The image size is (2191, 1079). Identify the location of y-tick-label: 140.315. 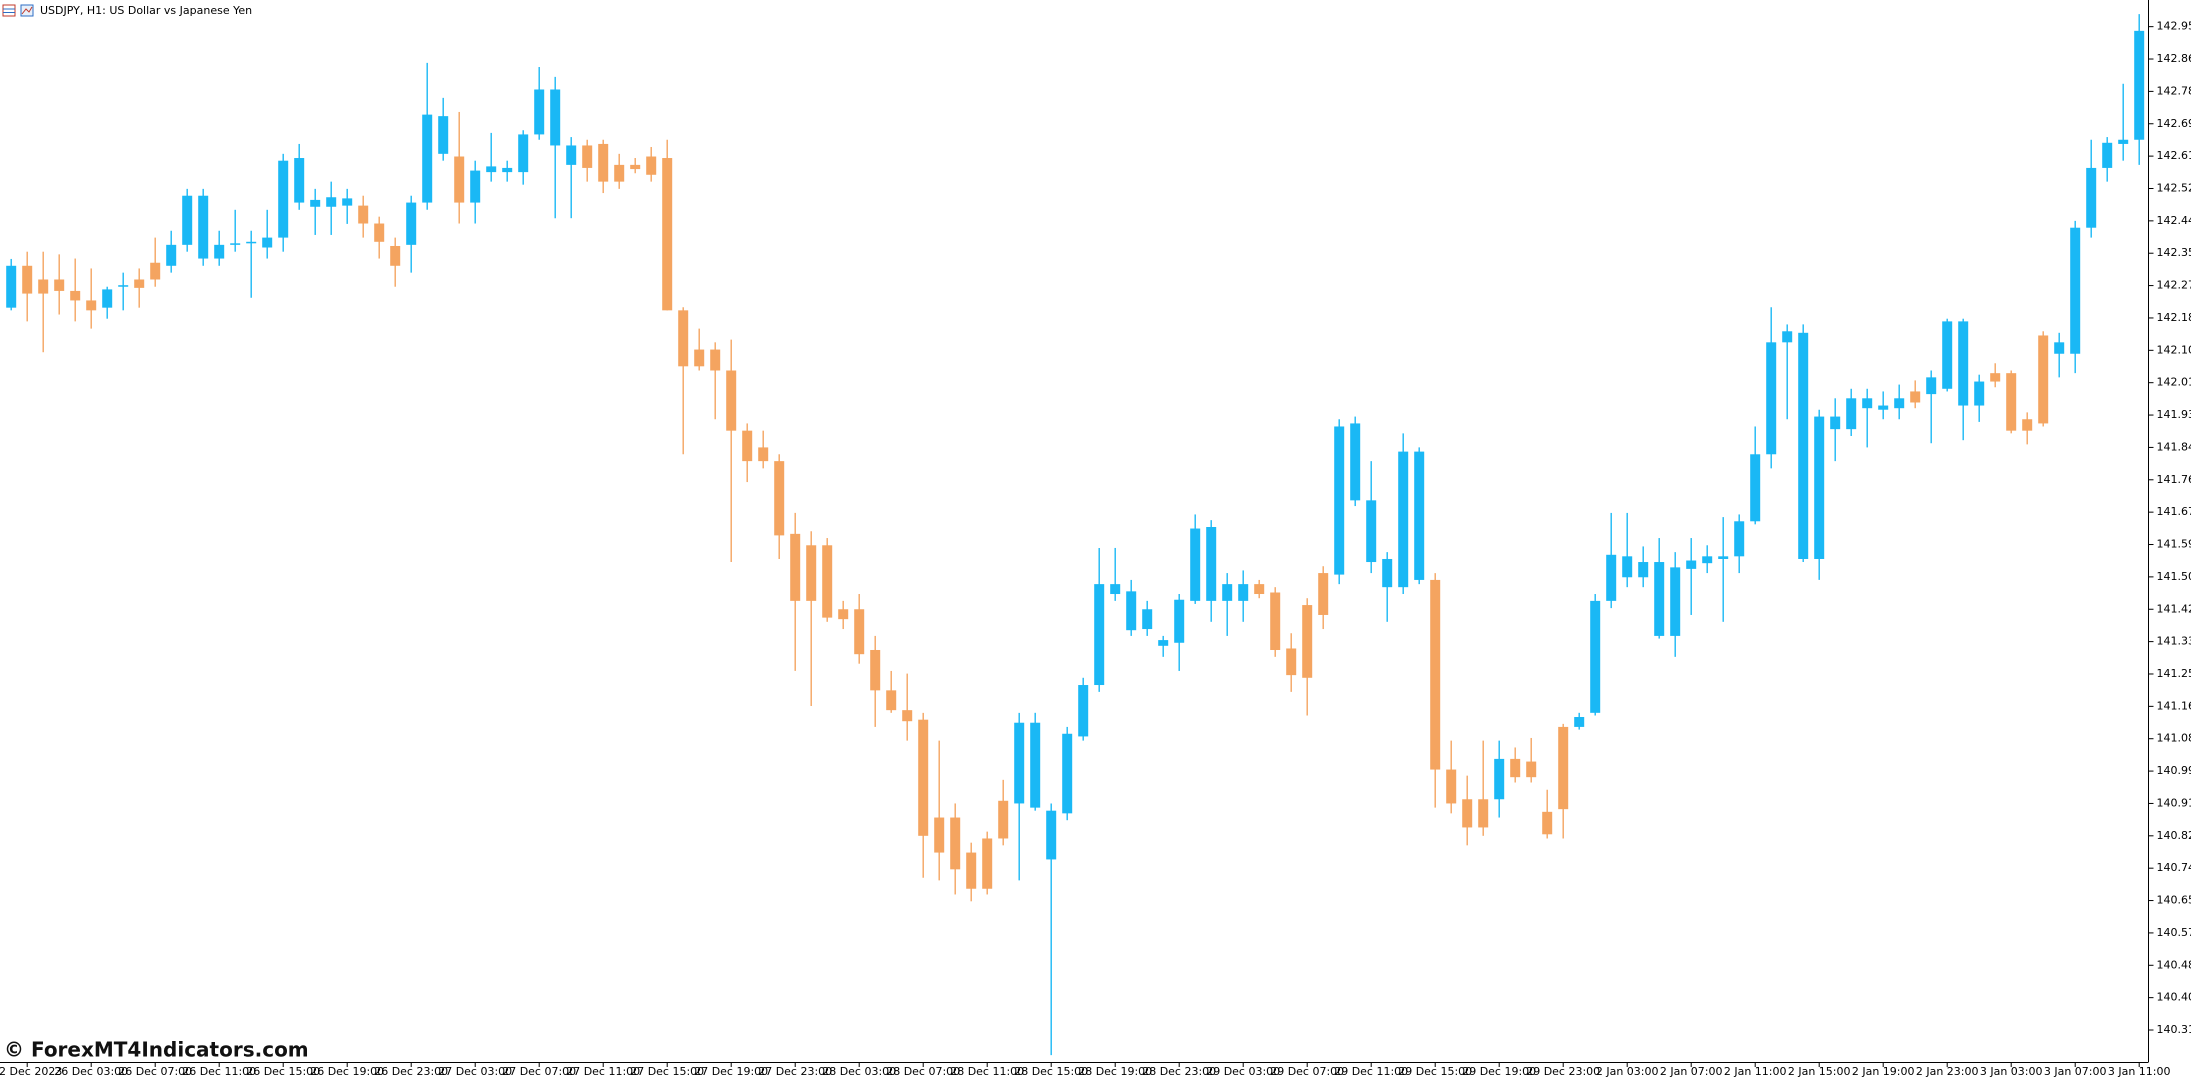
(2174, 1029).